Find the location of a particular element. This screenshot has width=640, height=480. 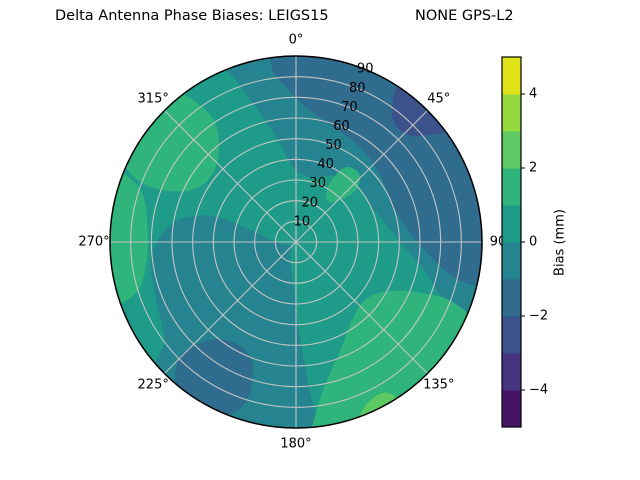

colorbar-tick-label: −2 is located at coordinates (538, 316).